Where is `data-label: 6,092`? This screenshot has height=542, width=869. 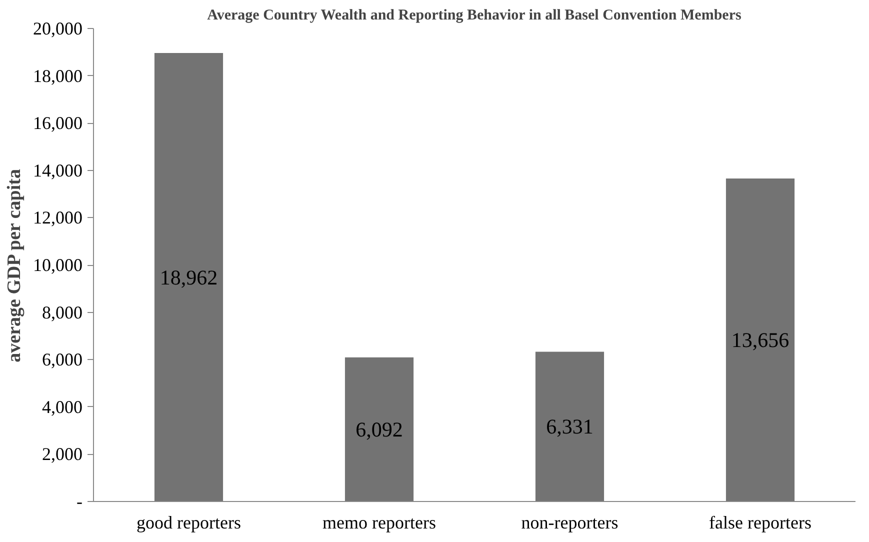
data-label: 6,092 is located at coordinates (379, 429).